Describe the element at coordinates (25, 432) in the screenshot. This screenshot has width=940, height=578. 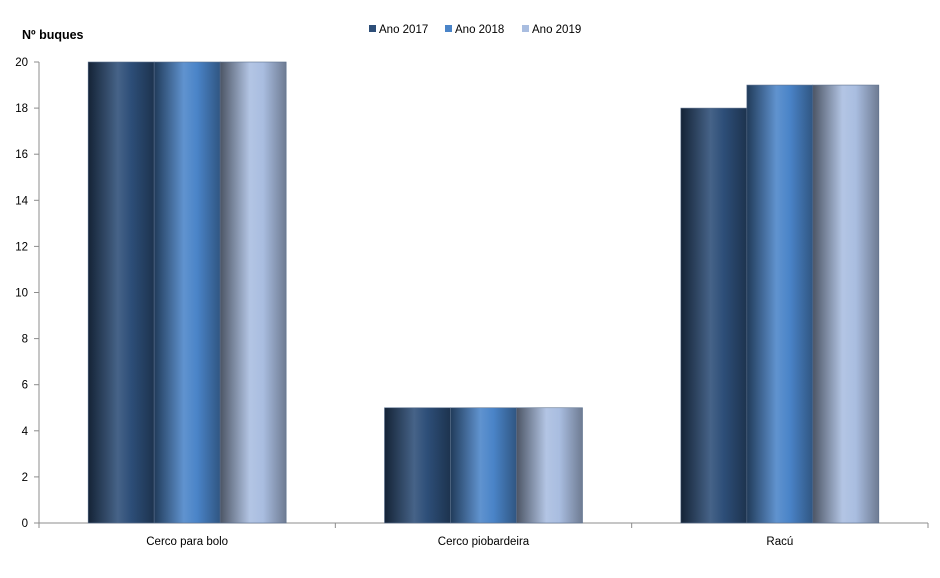
I see `y-tick-label: 4` at that location.